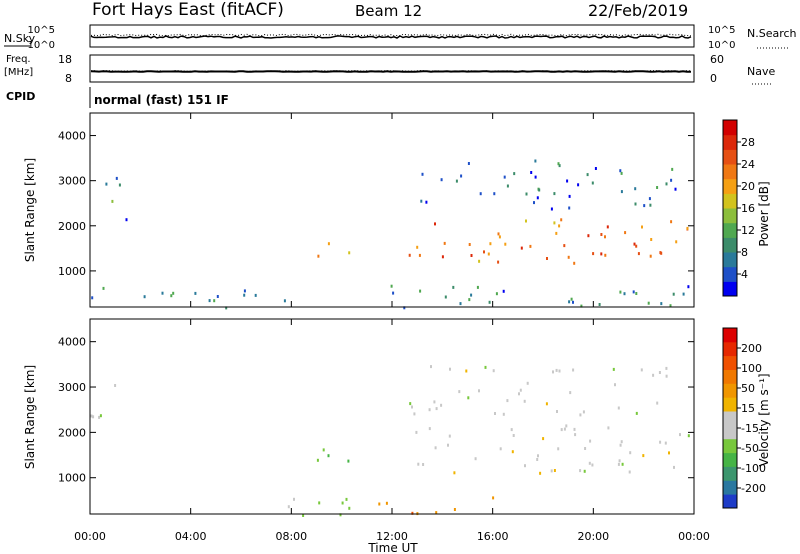 The height and width of the screenshot is (554, 800). I want to click on y-tick-label: 1000, so click(72, 271).